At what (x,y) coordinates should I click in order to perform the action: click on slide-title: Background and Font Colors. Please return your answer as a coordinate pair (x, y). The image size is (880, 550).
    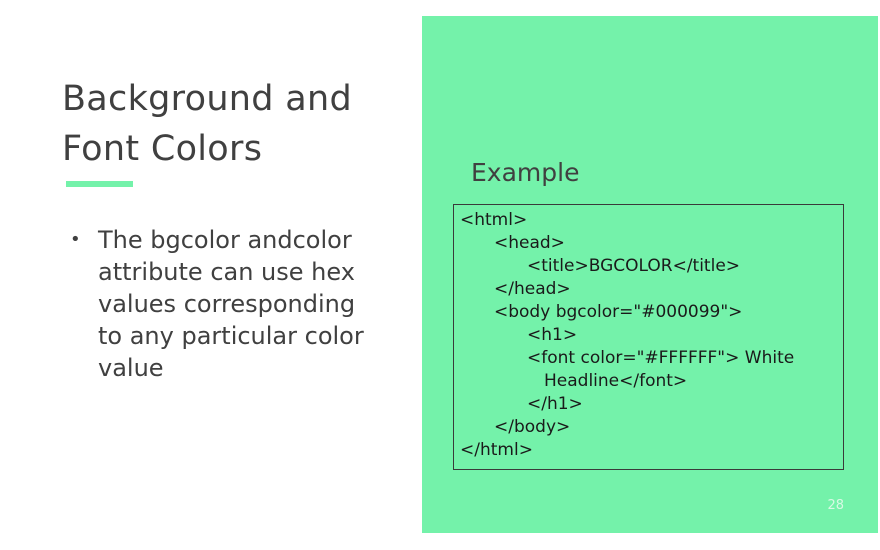
    Looking at the image, I should click on (232, 124).